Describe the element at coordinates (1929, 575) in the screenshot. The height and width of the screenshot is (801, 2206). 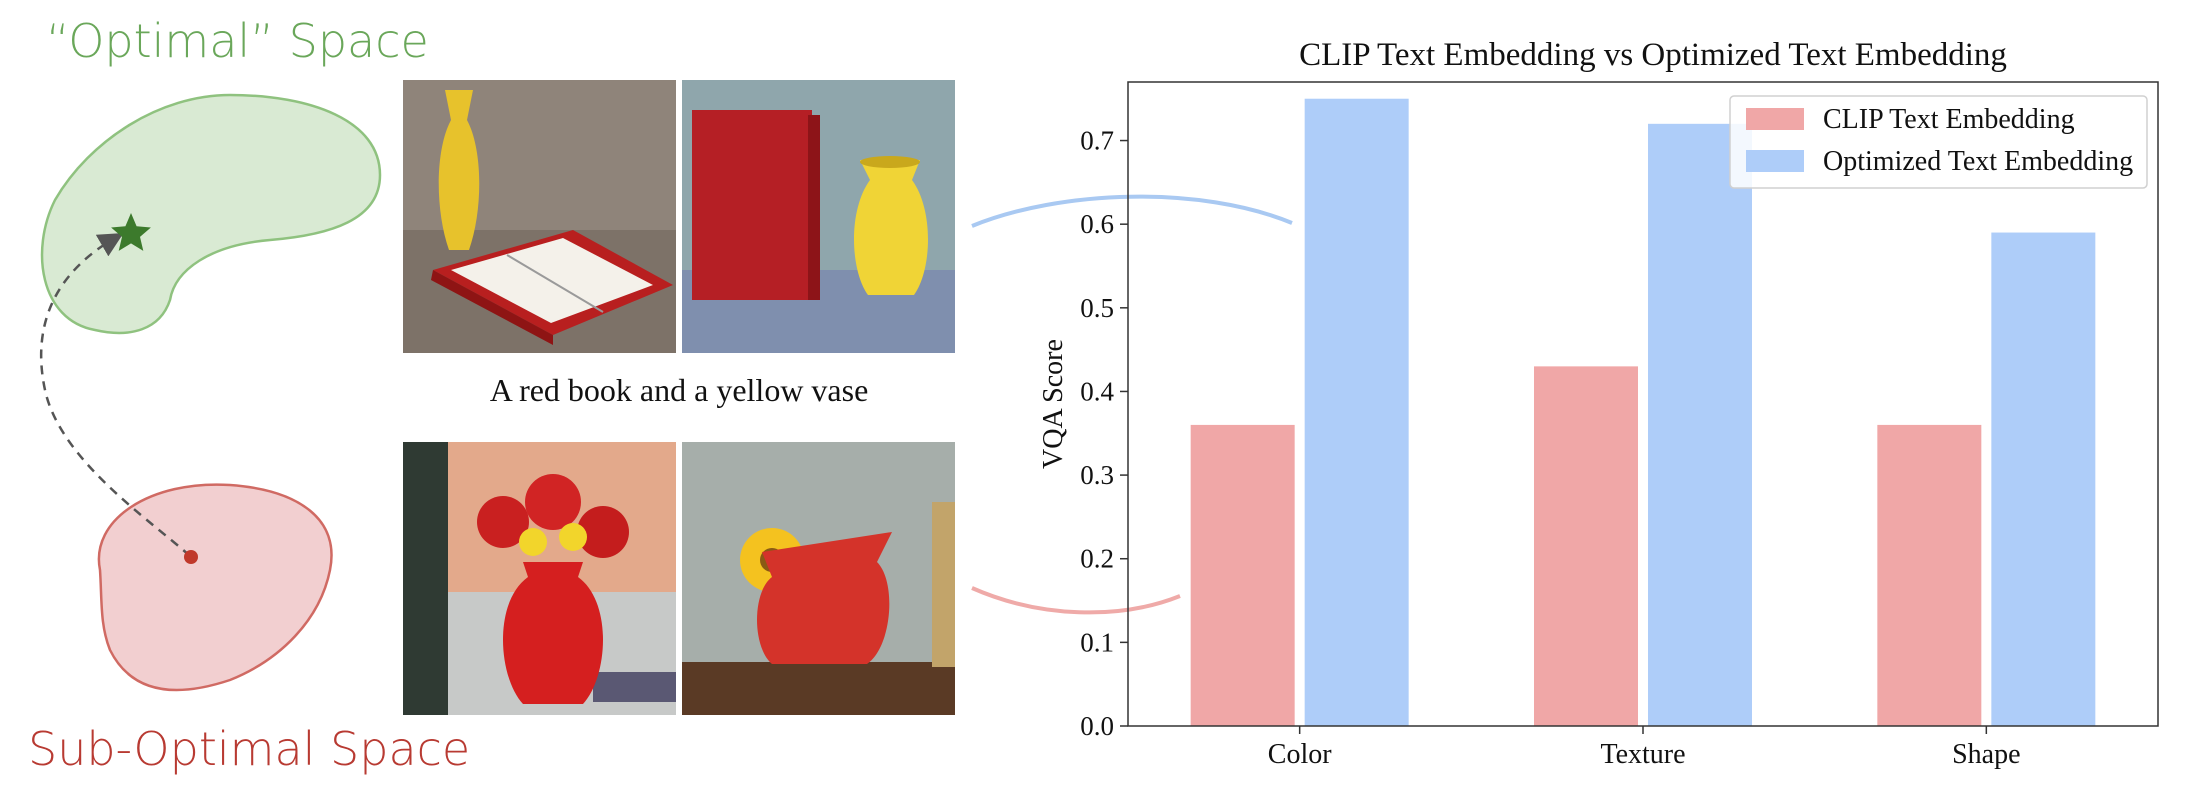
I see `bar-shape-clip` at that location.